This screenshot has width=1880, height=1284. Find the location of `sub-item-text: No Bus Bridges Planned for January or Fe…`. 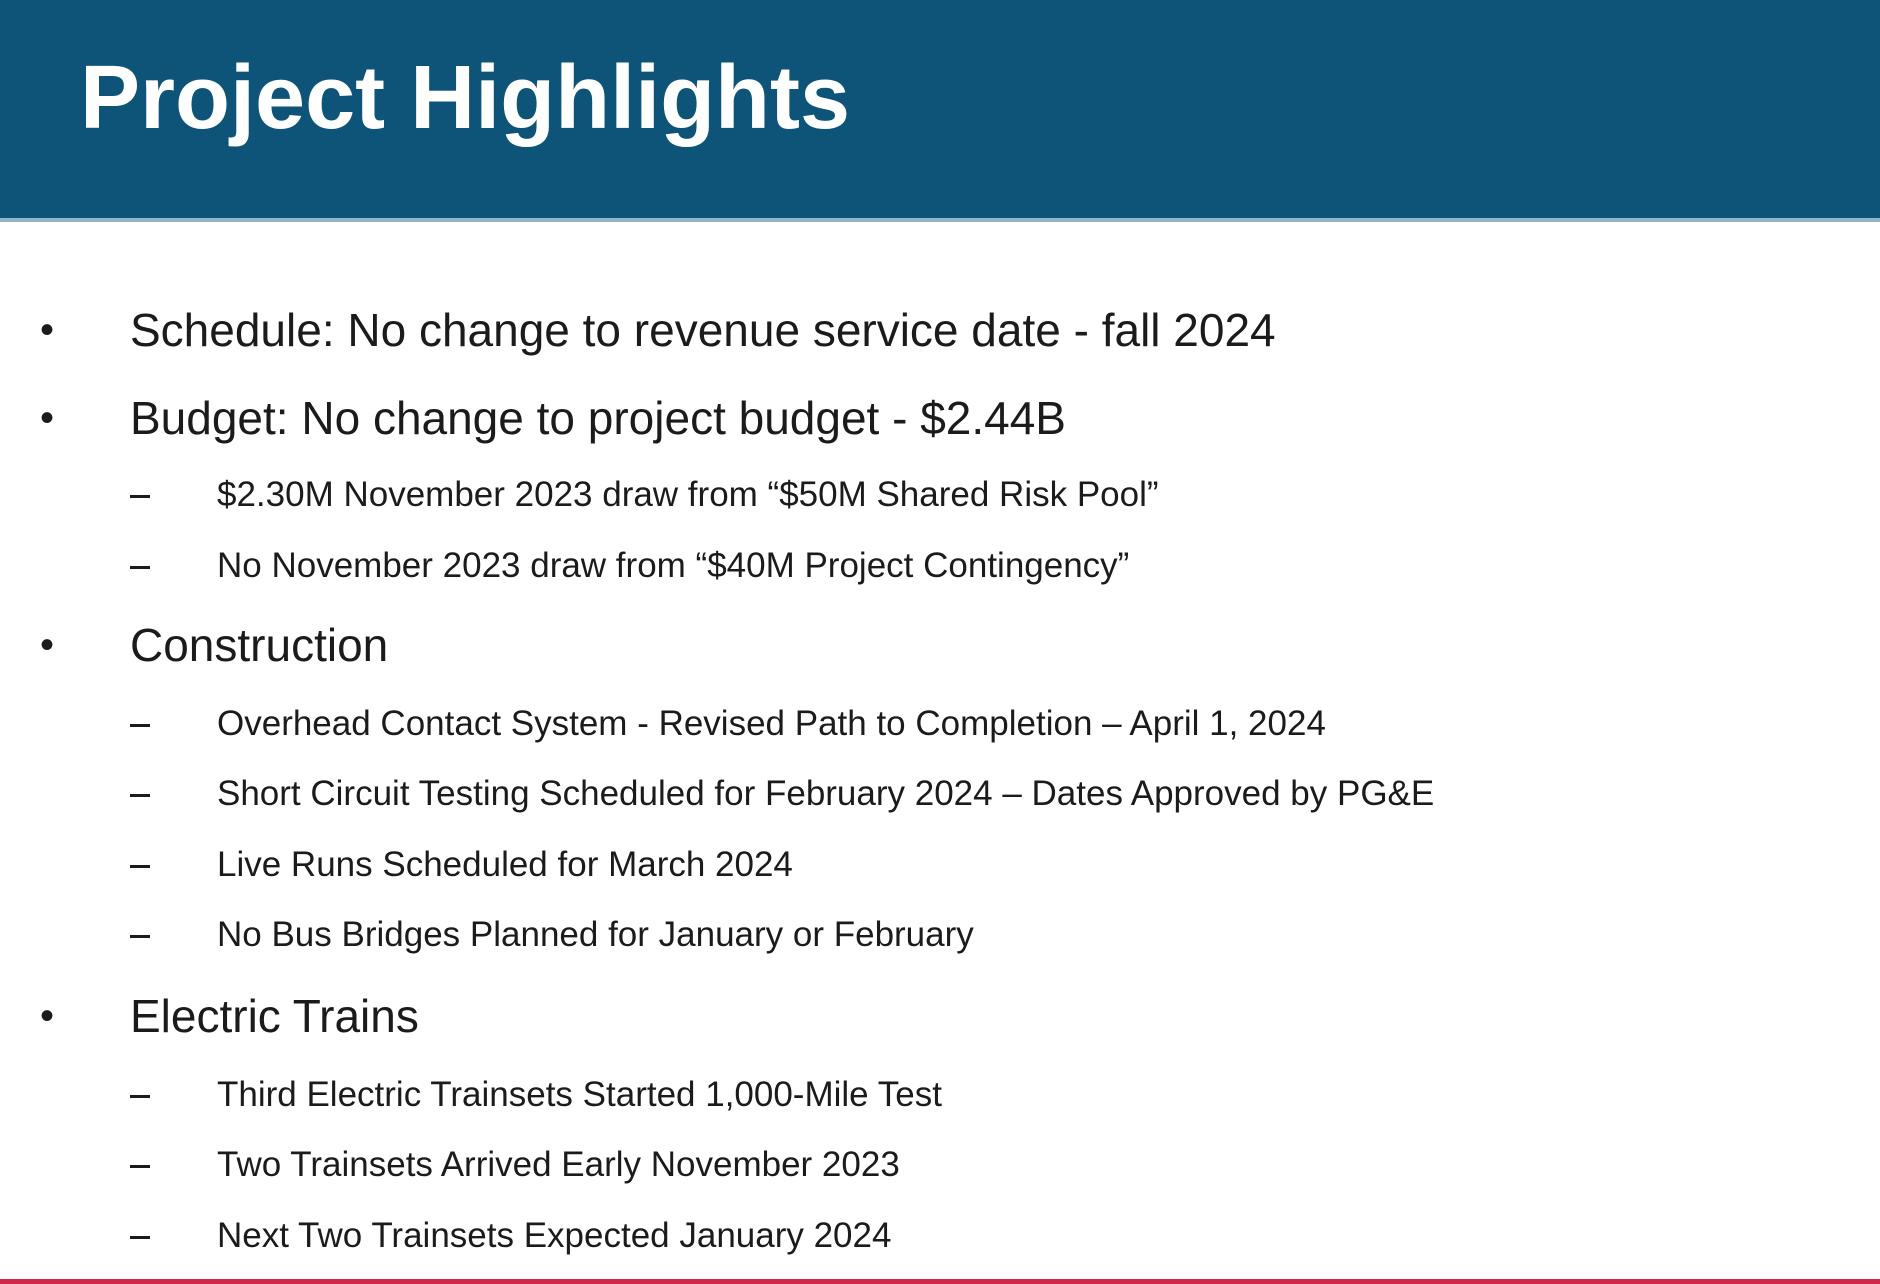

sub-item-text: No Bus Bridges Planned for January or Fe… is located at coordinates (595, 934).